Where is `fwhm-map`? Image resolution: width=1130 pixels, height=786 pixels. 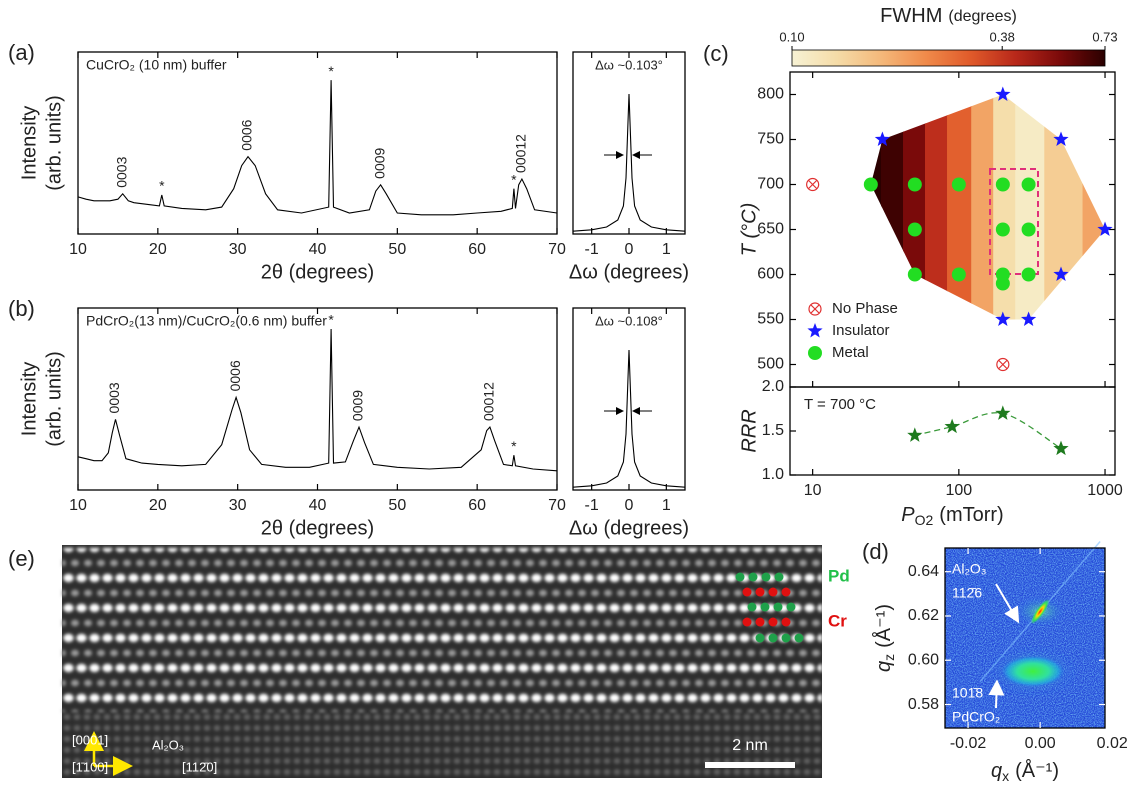 fwhm-map is located at coordinates (988, 207).